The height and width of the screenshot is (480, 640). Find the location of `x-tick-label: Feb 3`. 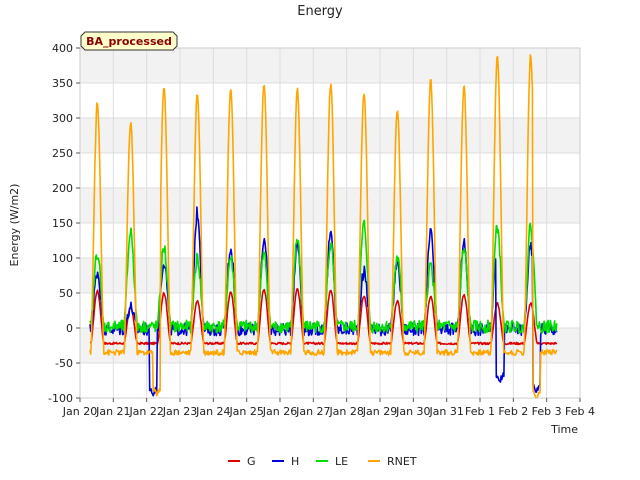

x-tick-label: Feb 3 is located at coordinates (547, 411).